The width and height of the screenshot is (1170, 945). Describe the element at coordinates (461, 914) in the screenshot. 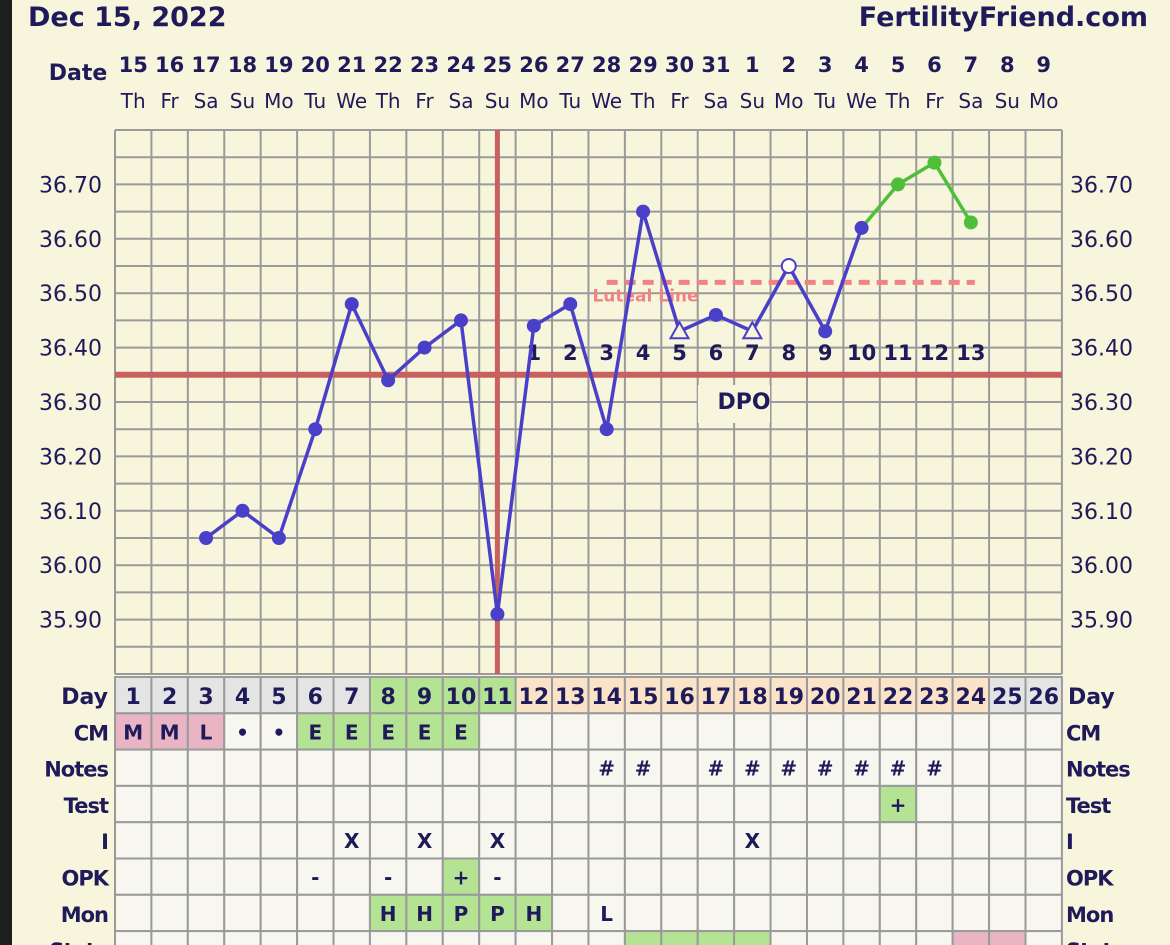

I see `mon-value: P` at that location.